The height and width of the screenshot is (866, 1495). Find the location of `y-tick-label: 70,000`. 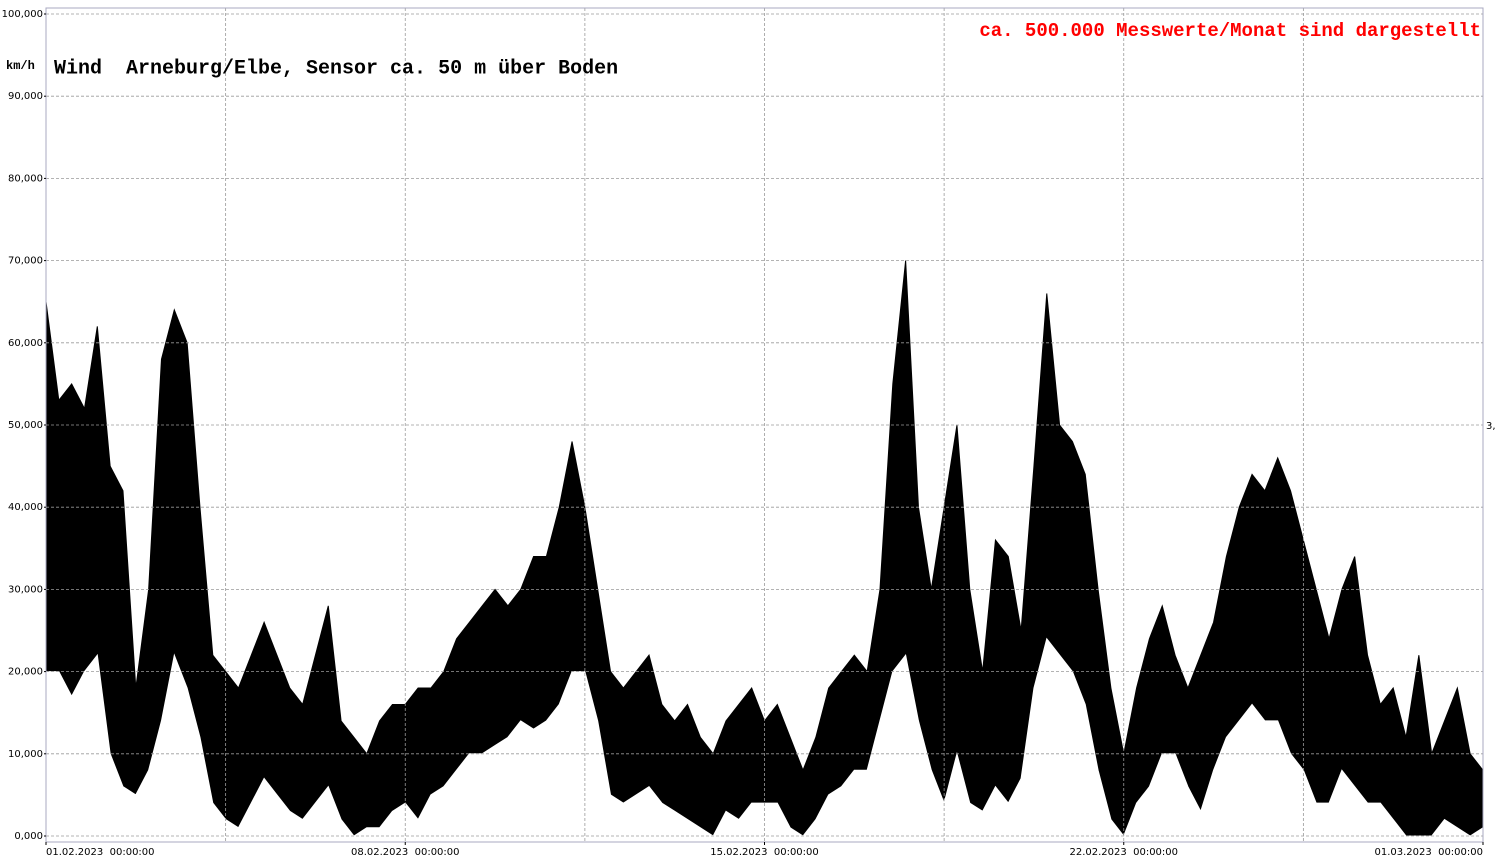

y-tick-label: 70,000 is located at coordinates (25, 261).